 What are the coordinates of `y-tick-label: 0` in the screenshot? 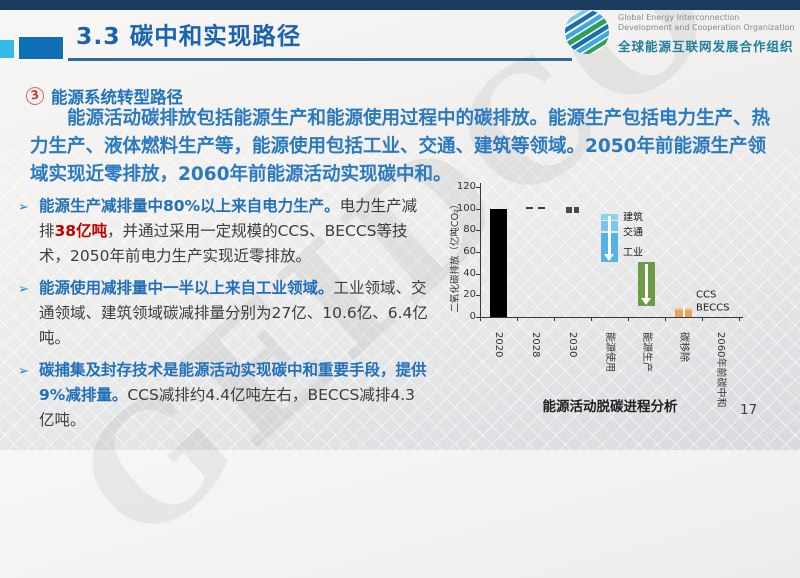 It's located at (472, 316).